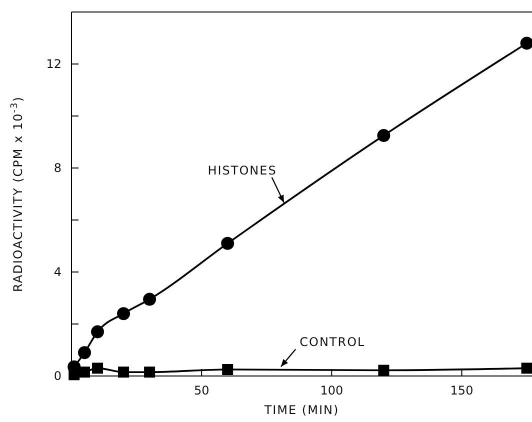  Describe the element at coordinates (58, 167) in the screenshot. I see `y-tick-label: 8` at that location.